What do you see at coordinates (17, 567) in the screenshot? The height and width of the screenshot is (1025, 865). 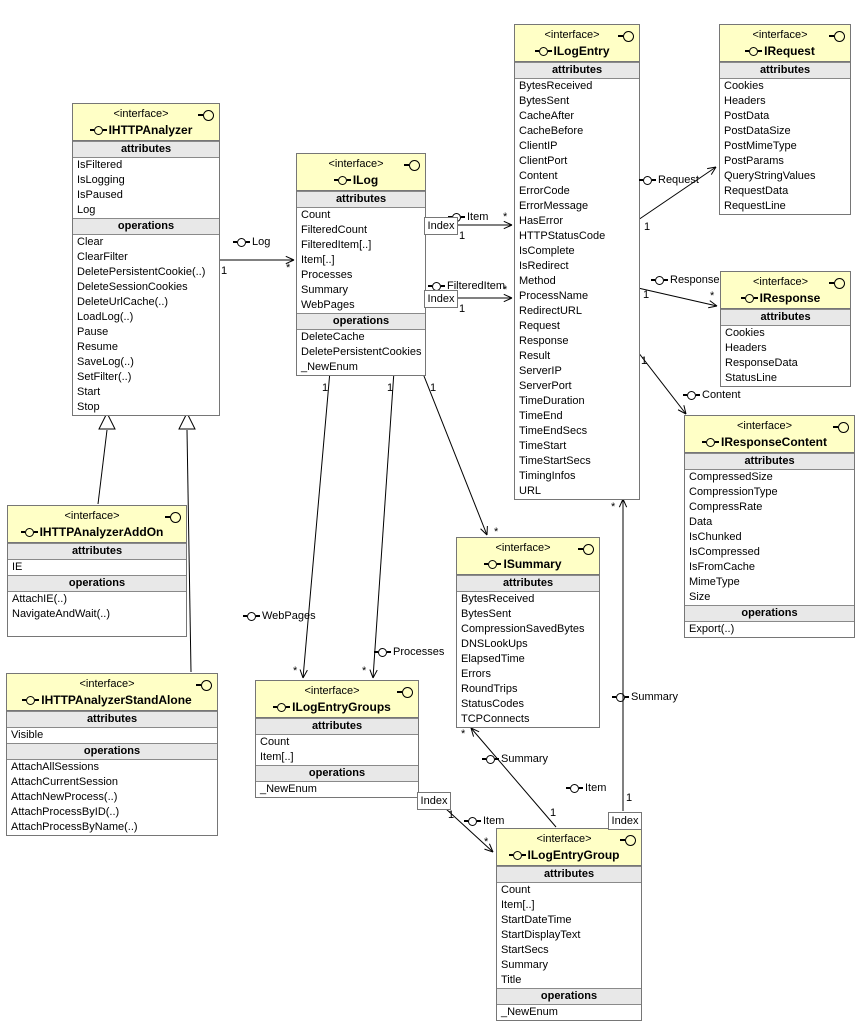 I see `attribute-row: IE` at bounding box center [17, 567].